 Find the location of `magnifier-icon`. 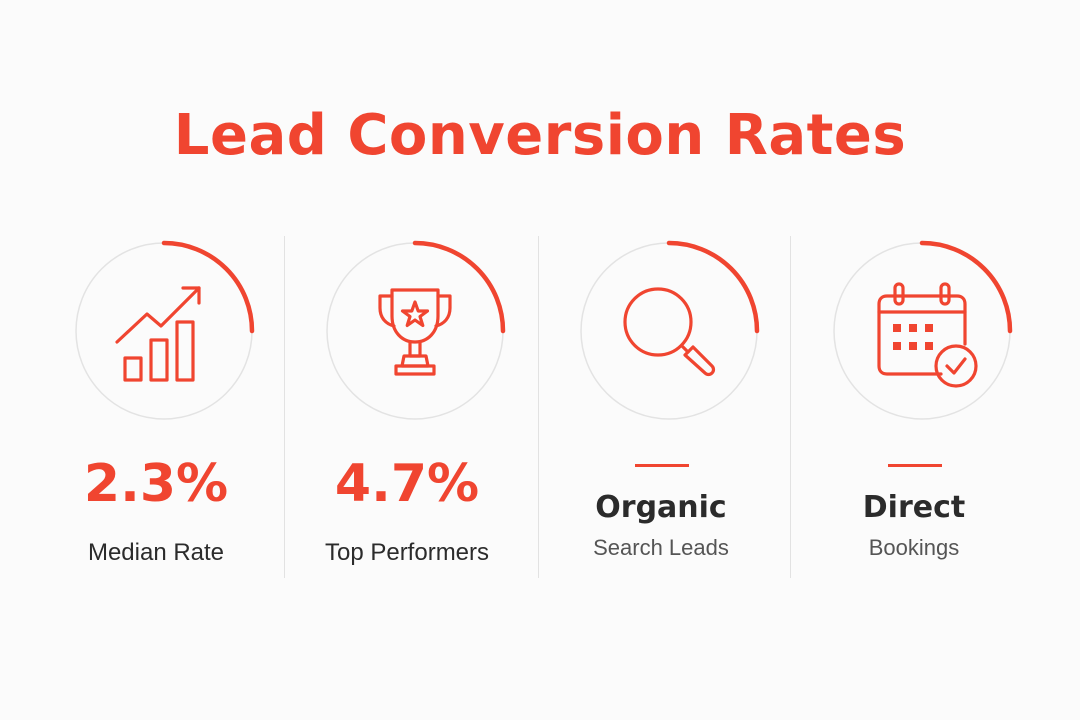

magnifier-icon is located at coordinates (669, 332).